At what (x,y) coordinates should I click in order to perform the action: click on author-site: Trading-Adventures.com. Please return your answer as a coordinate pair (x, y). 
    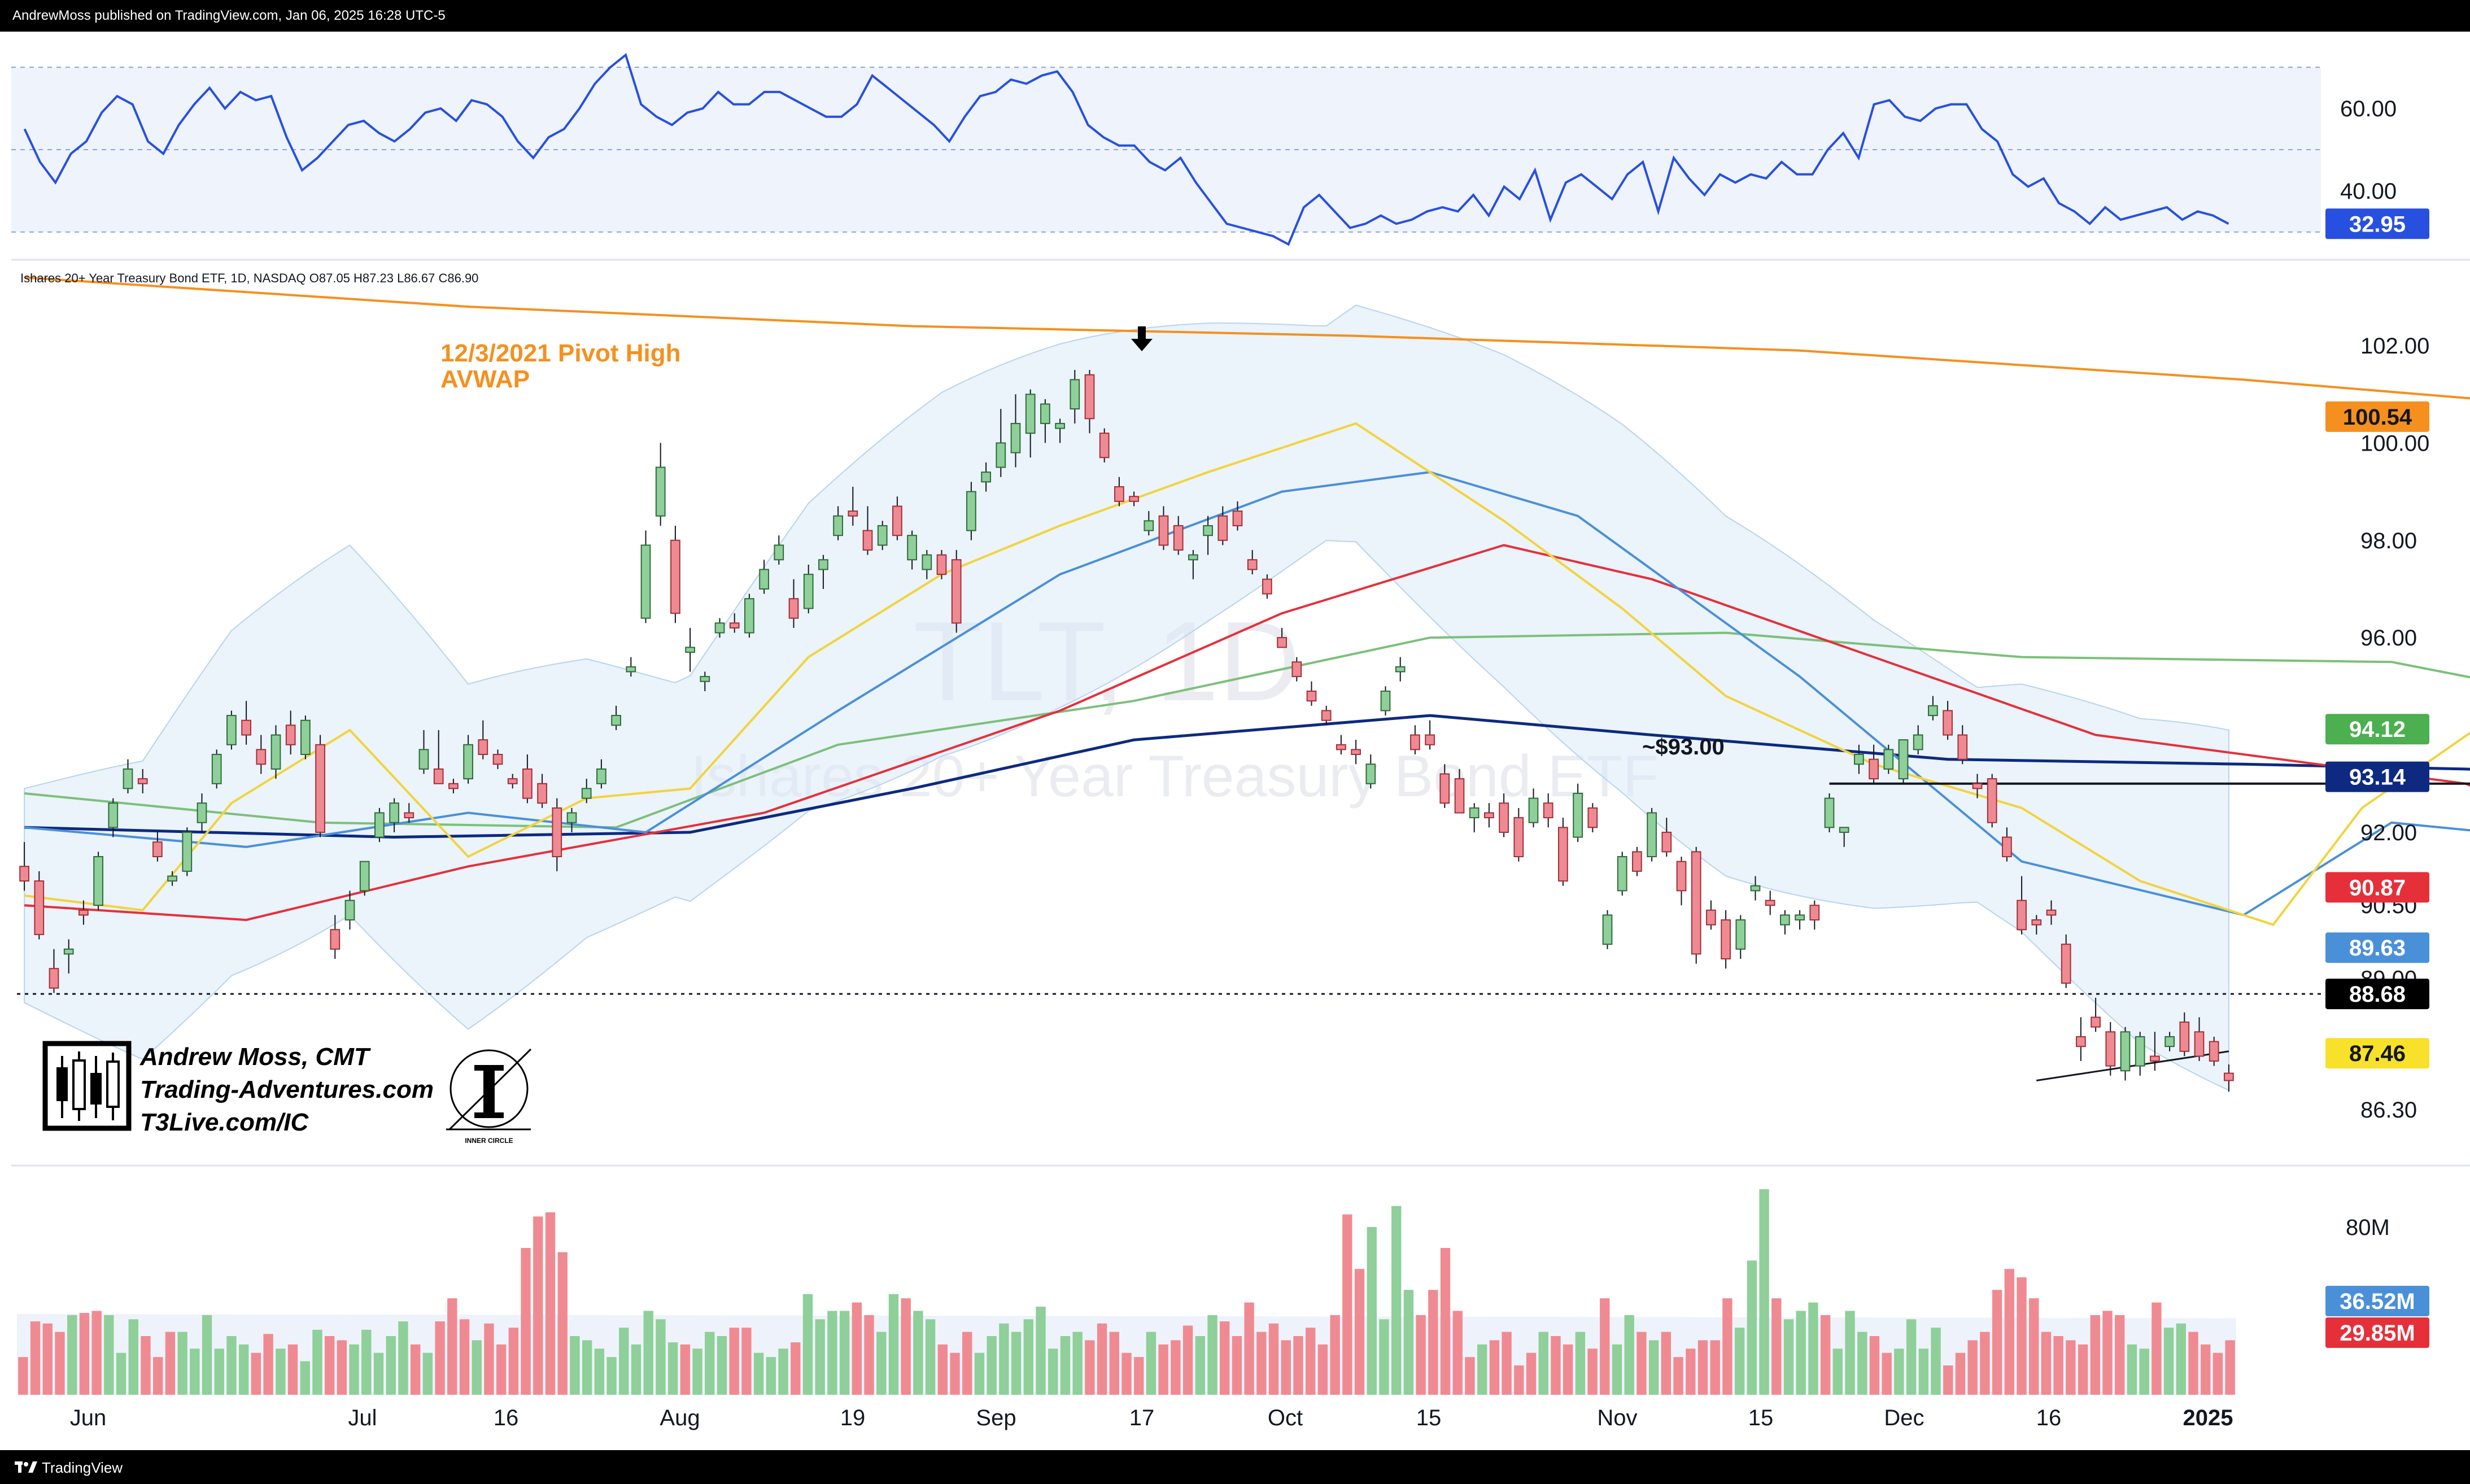
    Looking at the image, I should click on (287, 1089).